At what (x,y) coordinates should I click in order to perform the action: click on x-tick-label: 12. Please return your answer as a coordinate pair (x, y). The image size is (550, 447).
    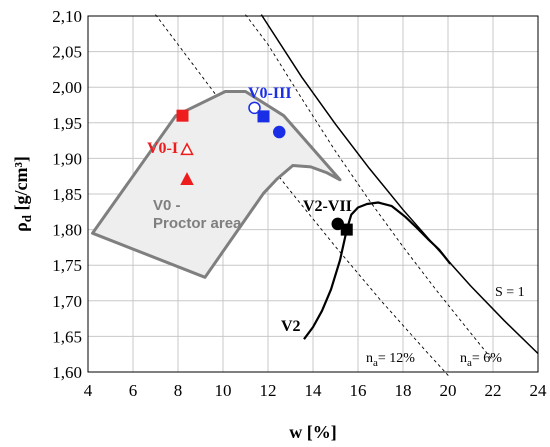
    Looking at the image, I should click on (268, 390).